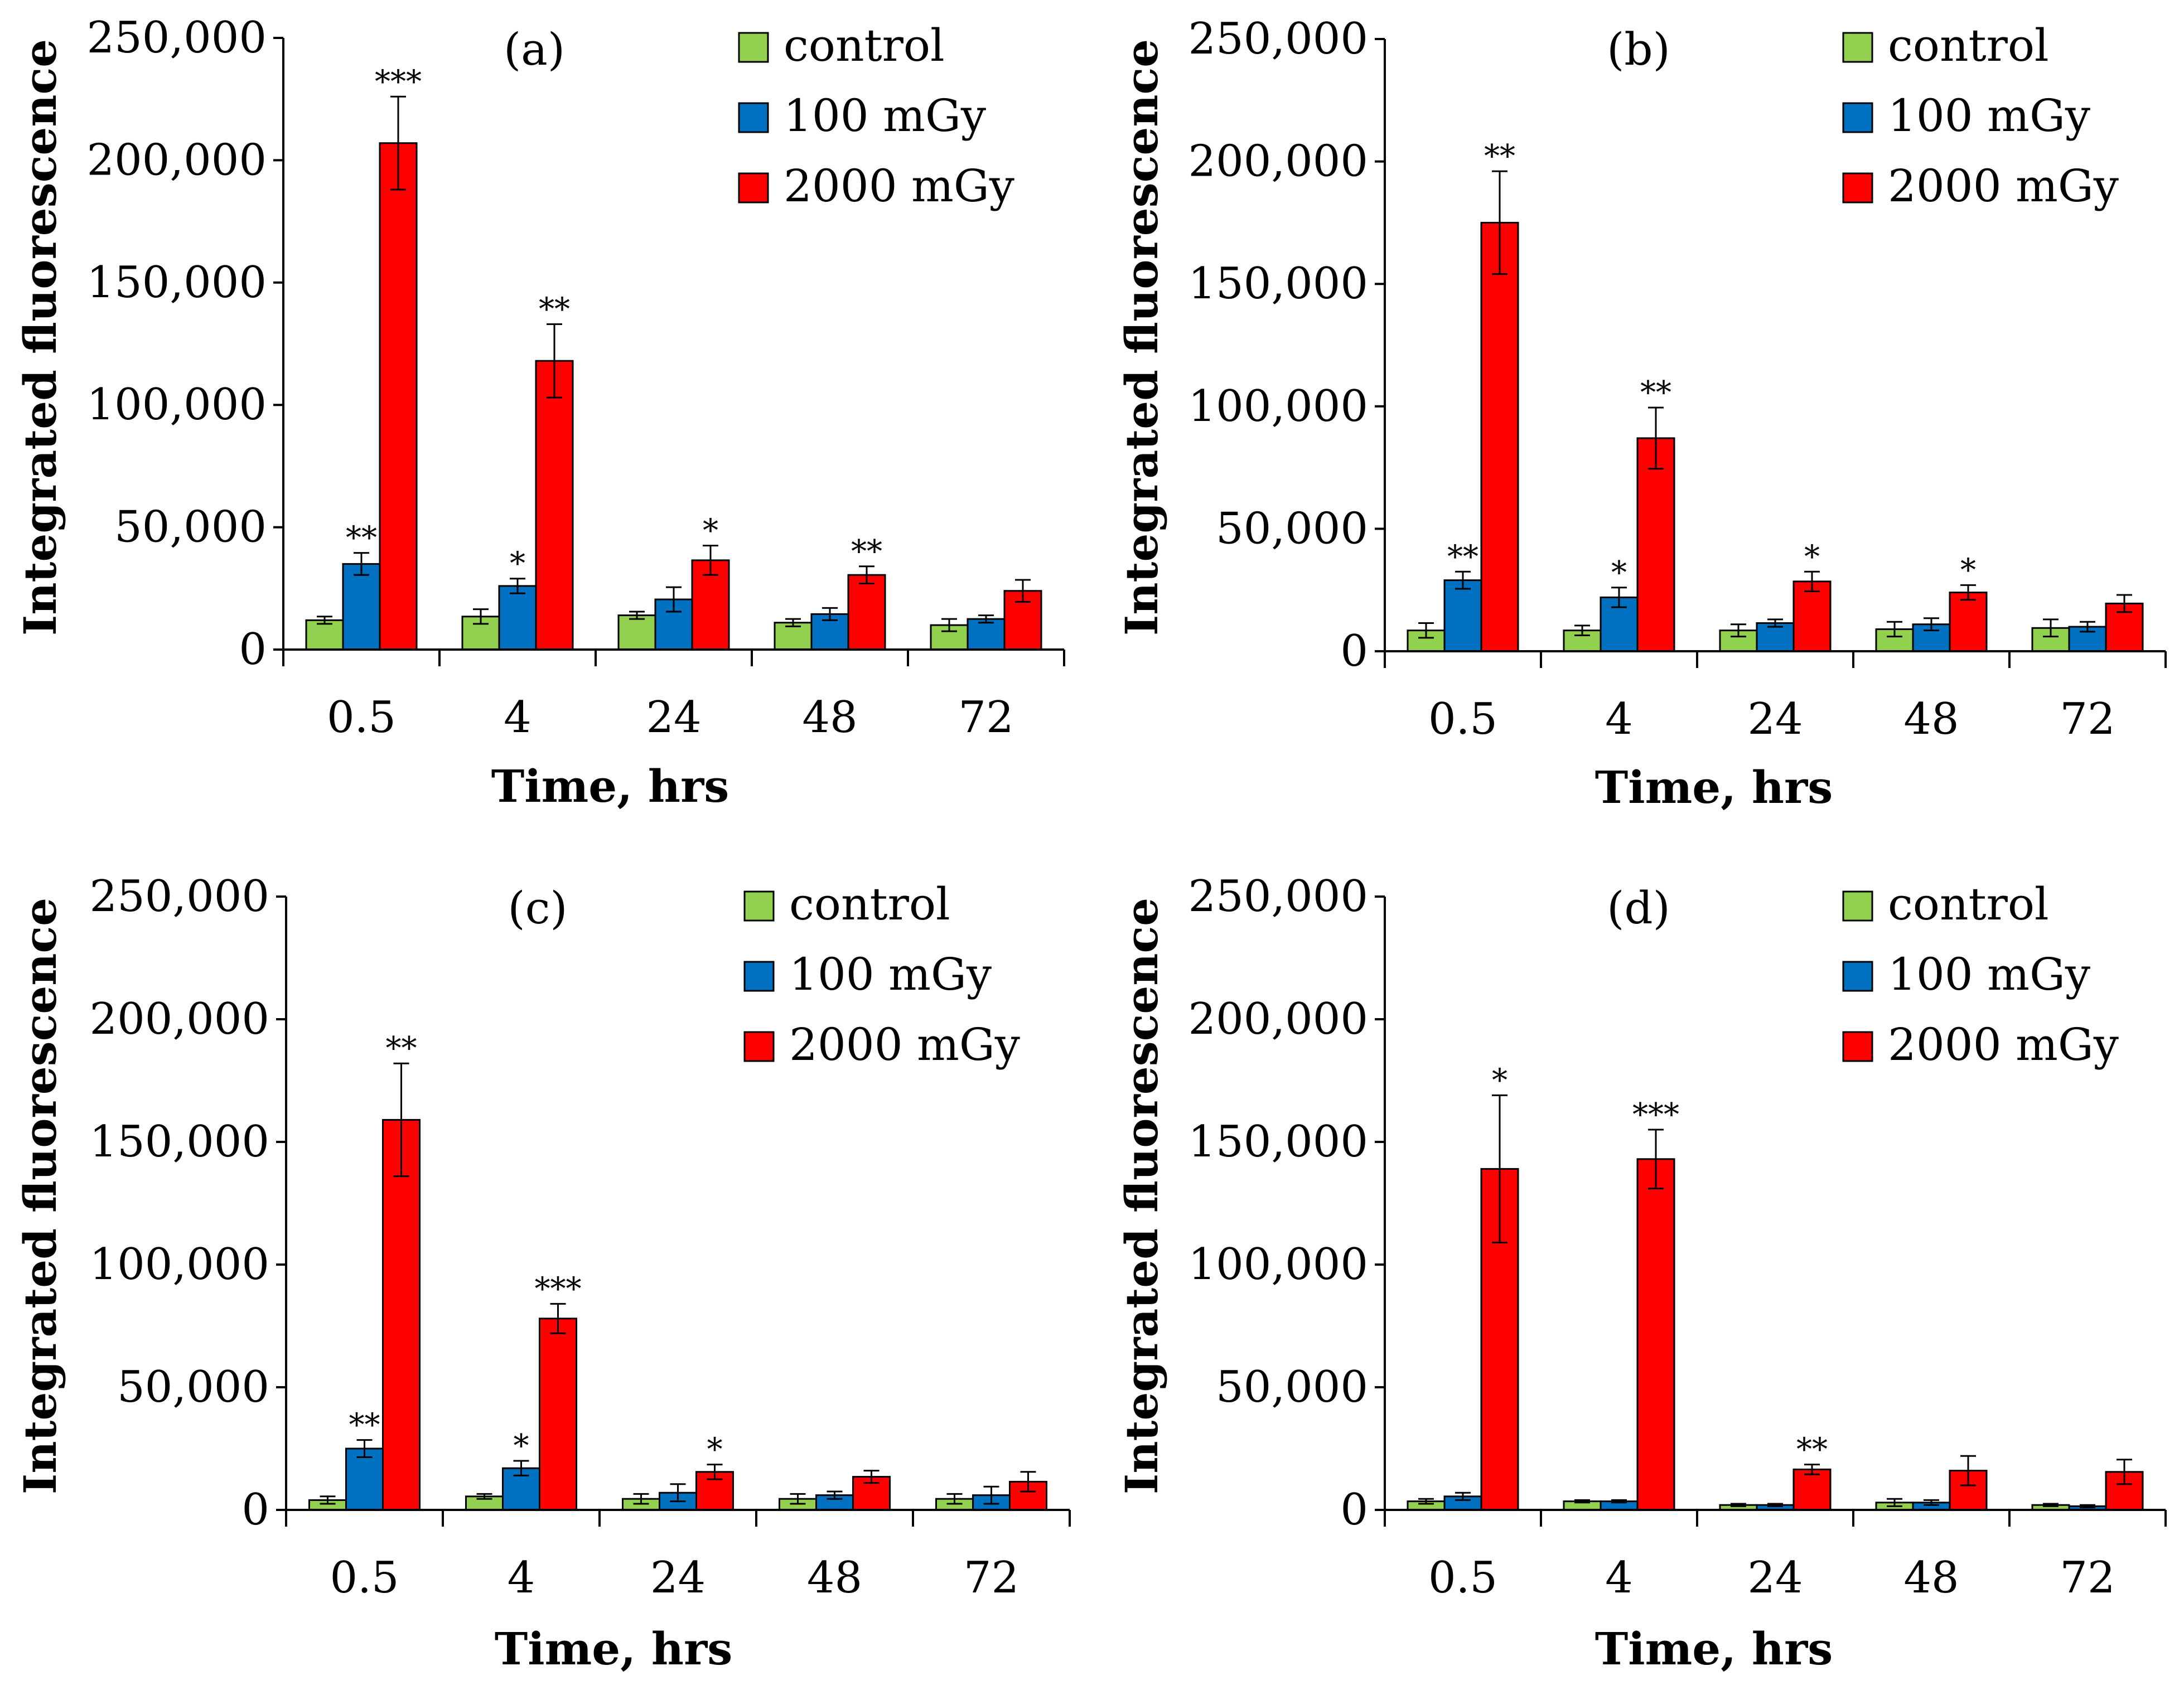 The width and height of the screenshot is (2184, 1690). Describe the element at coordinates (1639, 49) in the screenshot. I see `panel-label: (b)` at that location.